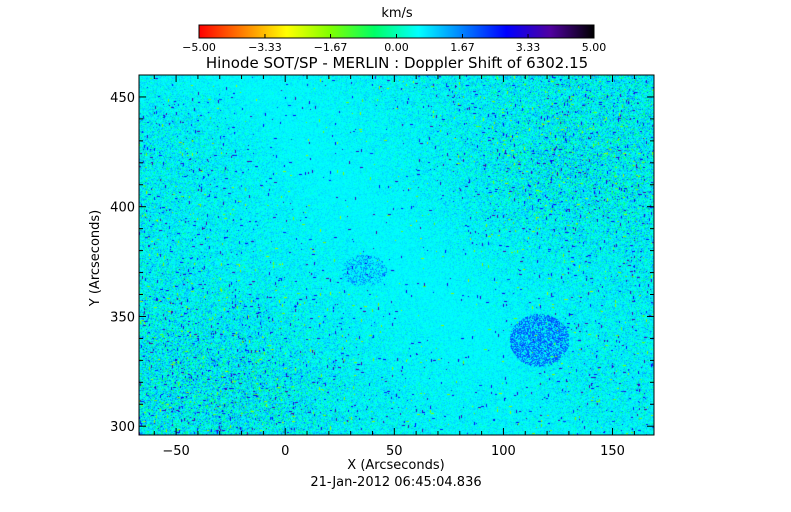  What do you see at coordinates (395, 465) in the screenshot?
I see `x-axis-label: X (Arcseconds)` at bounding box center [395, 465].